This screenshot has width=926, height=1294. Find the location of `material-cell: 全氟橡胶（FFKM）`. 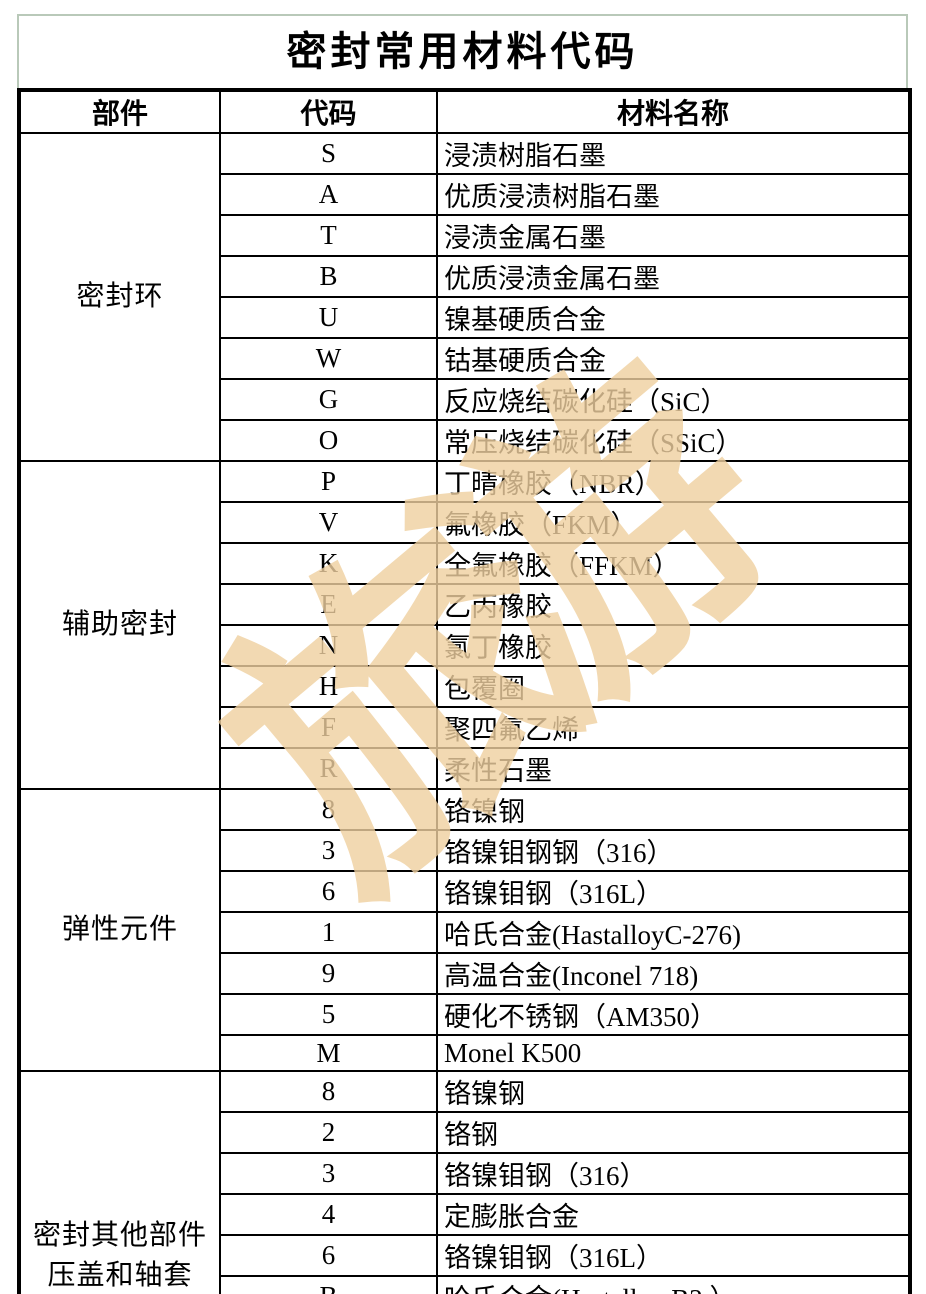

material-cell: 全氟橡胶（FFKM） is located at coordinates (673, 563).